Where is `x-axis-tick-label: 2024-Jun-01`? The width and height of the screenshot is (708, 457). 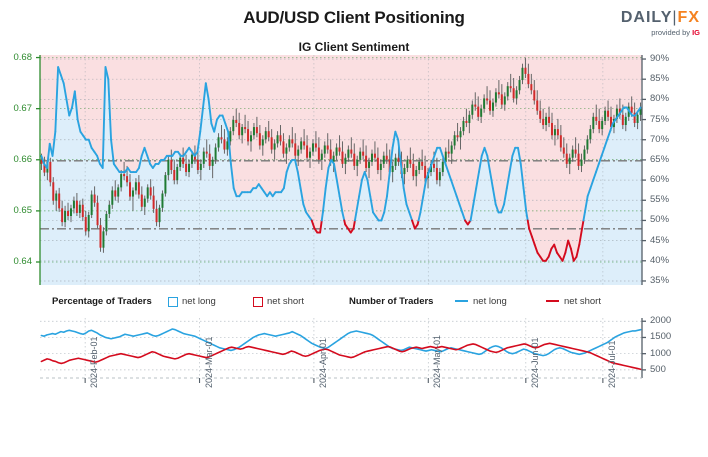 x-axis-tick-label: 2024-Jun-01 is located at coordinates (534, 362).